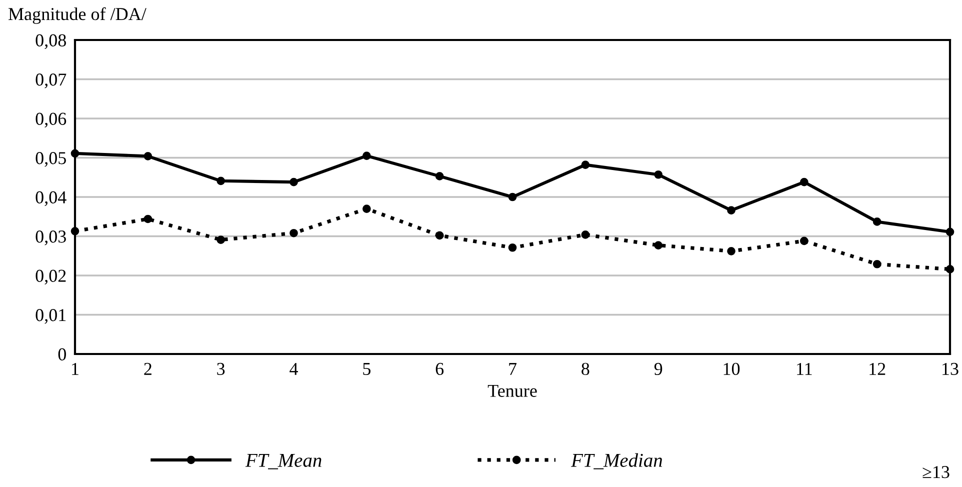 The image size is (962, 487). What do you see at coordinates (804, 368) in the screenshot?
I see `x-tick-label: 11` at bounding box center [804, 368].